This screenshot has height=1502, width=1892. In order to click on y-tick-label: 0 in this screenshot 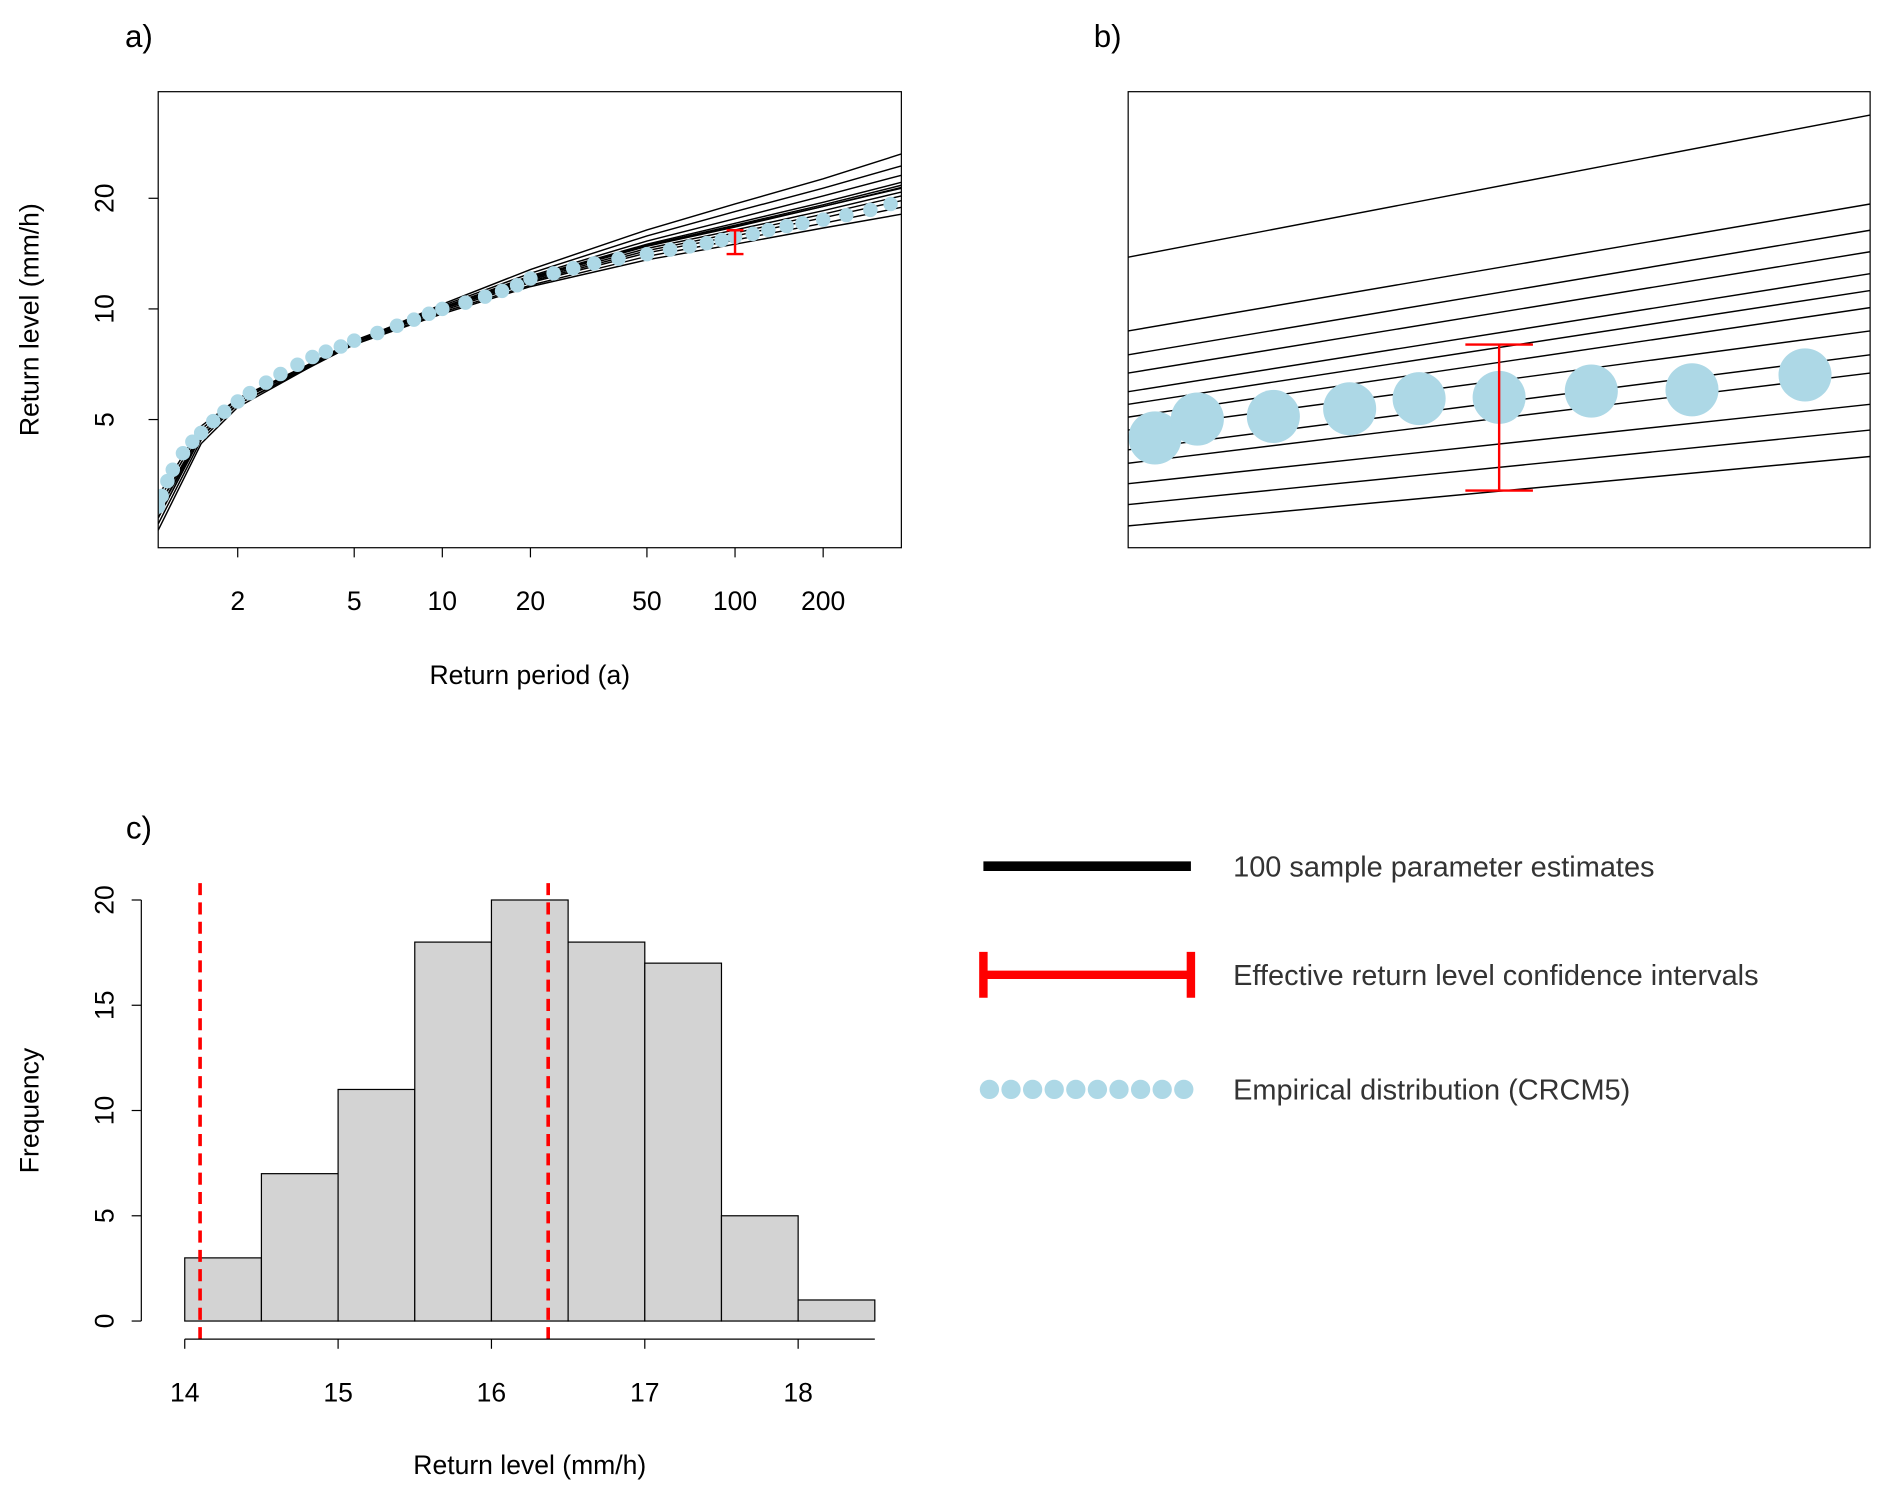, I will do `click(104, 1321)`.